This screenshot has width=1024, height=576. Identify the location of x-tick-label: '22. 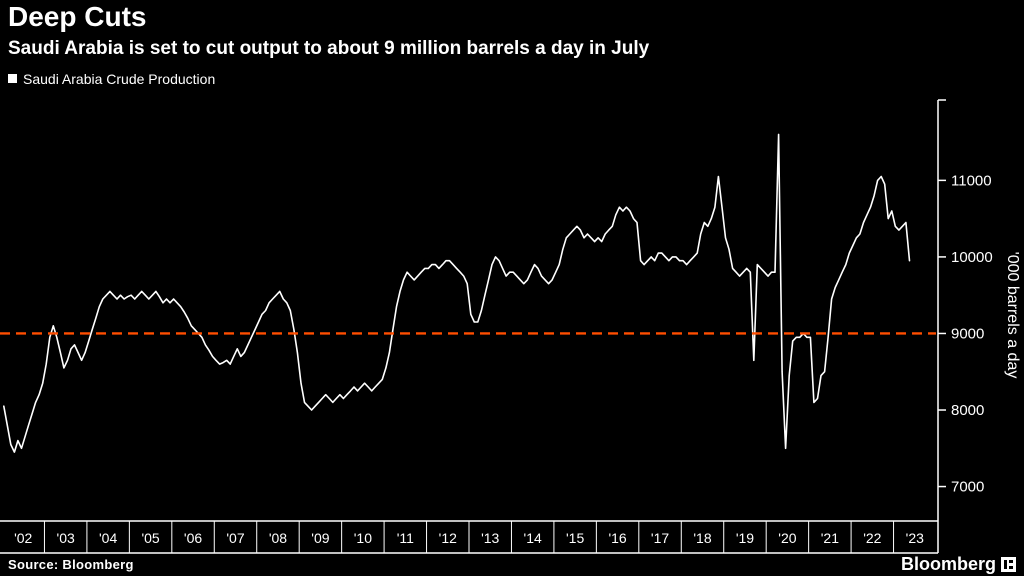
(872, 538).